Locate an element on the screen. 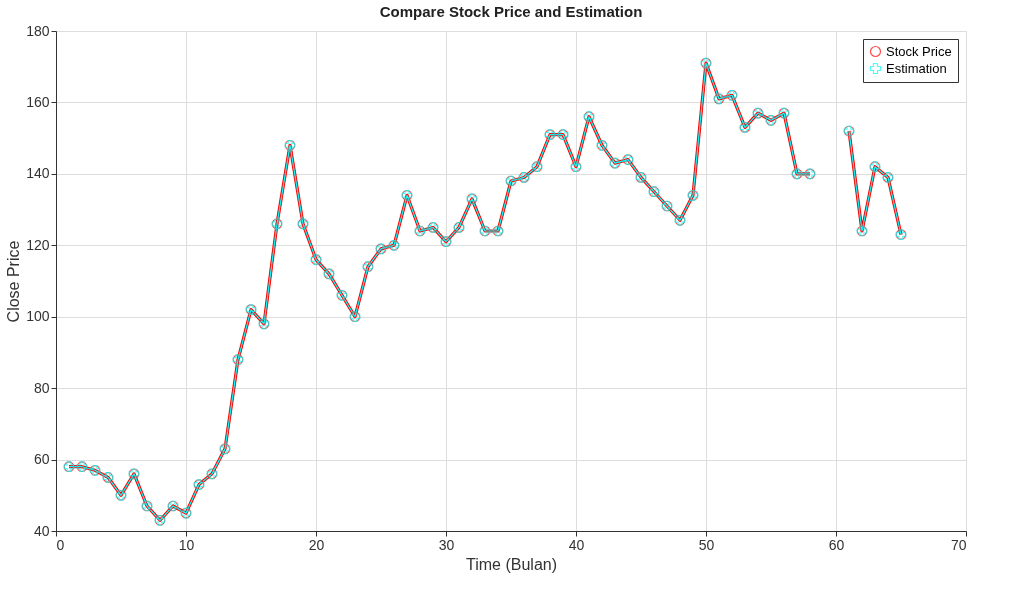  y-tick-label: 40 is located at coordinates (41, 530).